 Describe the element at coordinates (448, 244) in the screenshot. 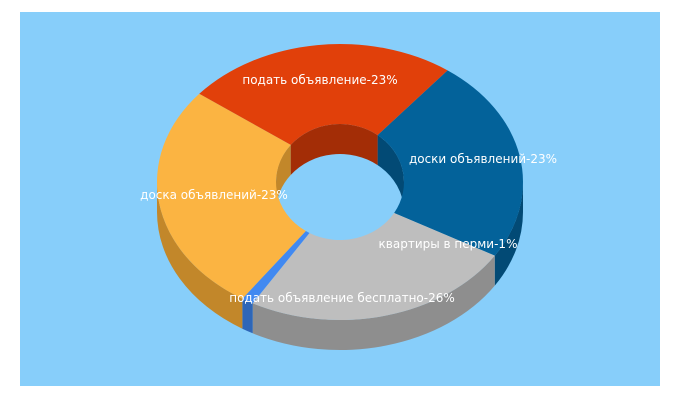

I see `slice-label-2: квартиры в перми-1%` at that location.